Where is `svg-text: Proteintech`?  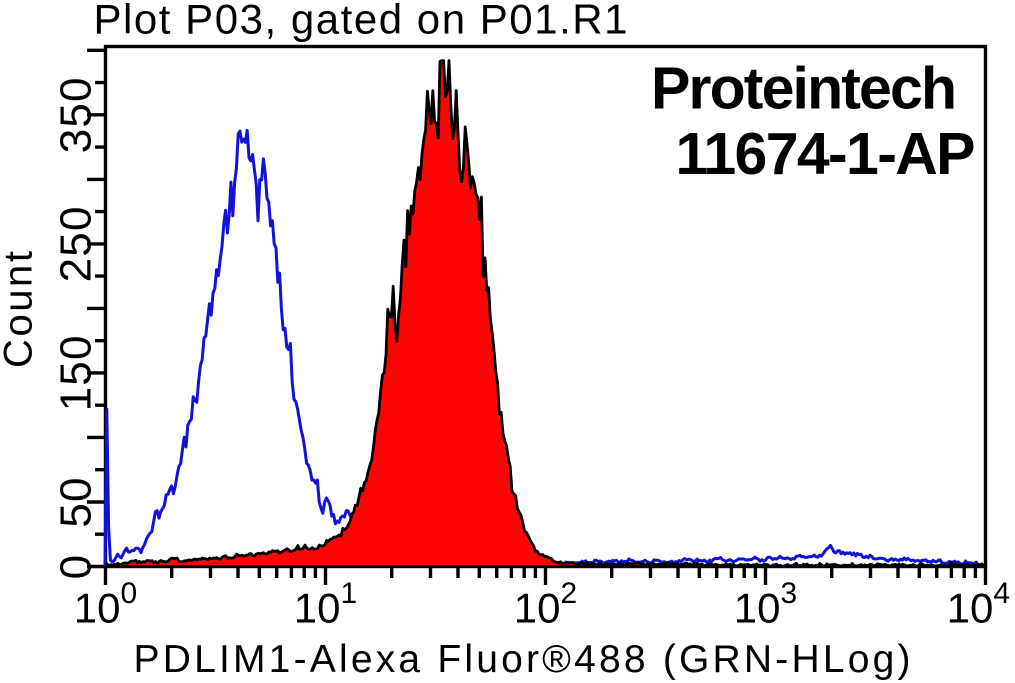 svg-text: Proteintech is located at coordinates (804, 89).